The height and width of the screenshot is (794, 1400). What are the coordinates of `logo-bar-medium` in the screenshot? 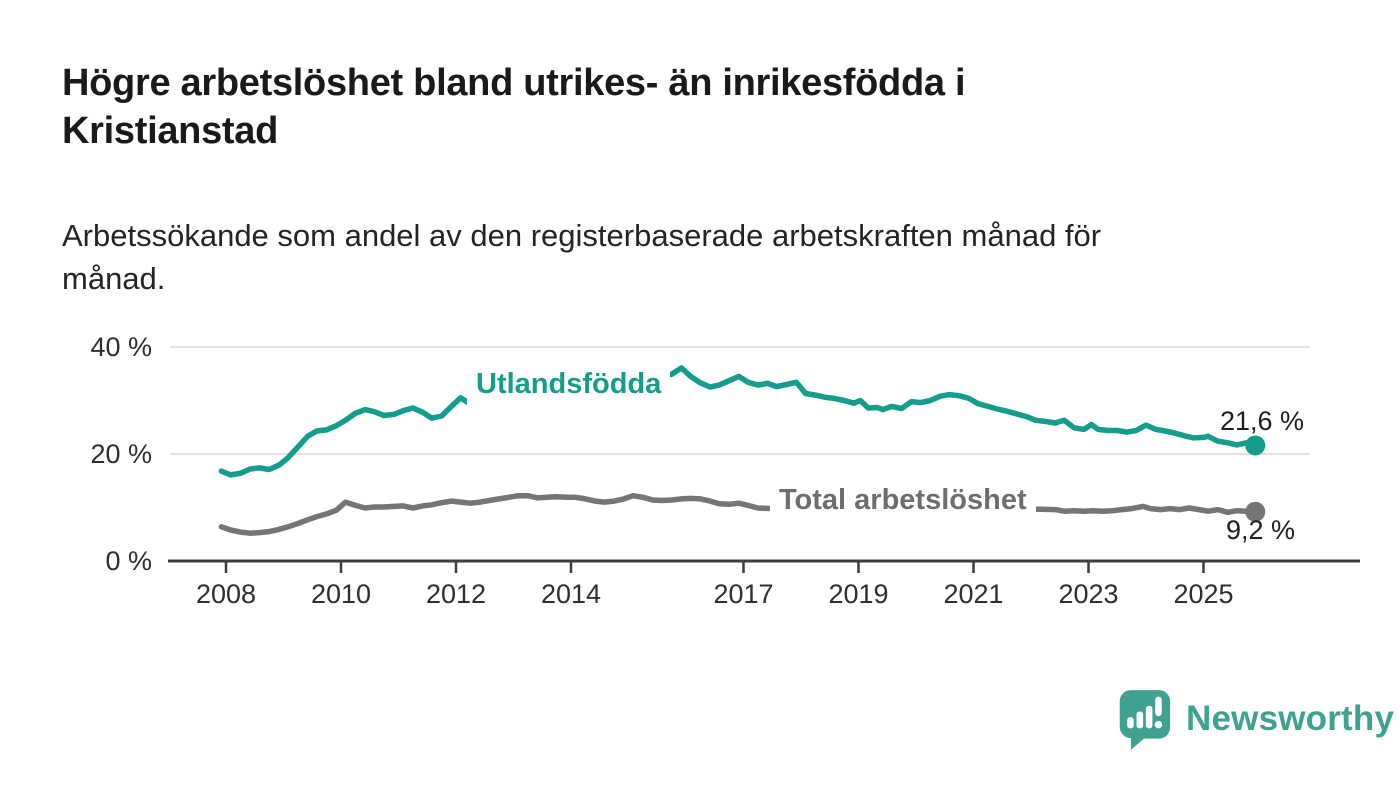 It's located at (1140, 720).